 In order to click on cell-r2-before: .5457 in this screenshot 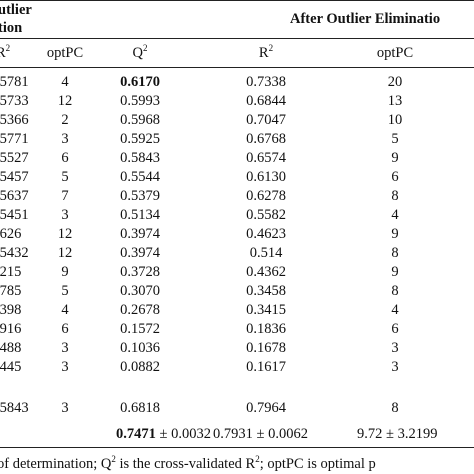, I will do `click(14, 177)`.